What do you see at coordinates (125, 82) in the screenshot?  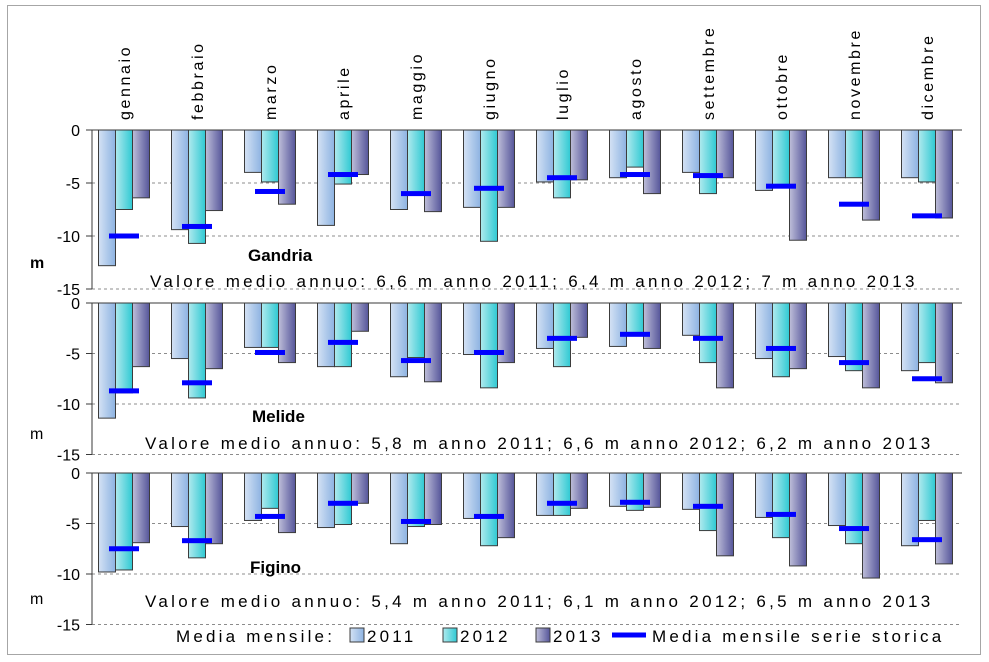 I see `month-label-gennaio: gennaio` at bounding box center [125, 82].